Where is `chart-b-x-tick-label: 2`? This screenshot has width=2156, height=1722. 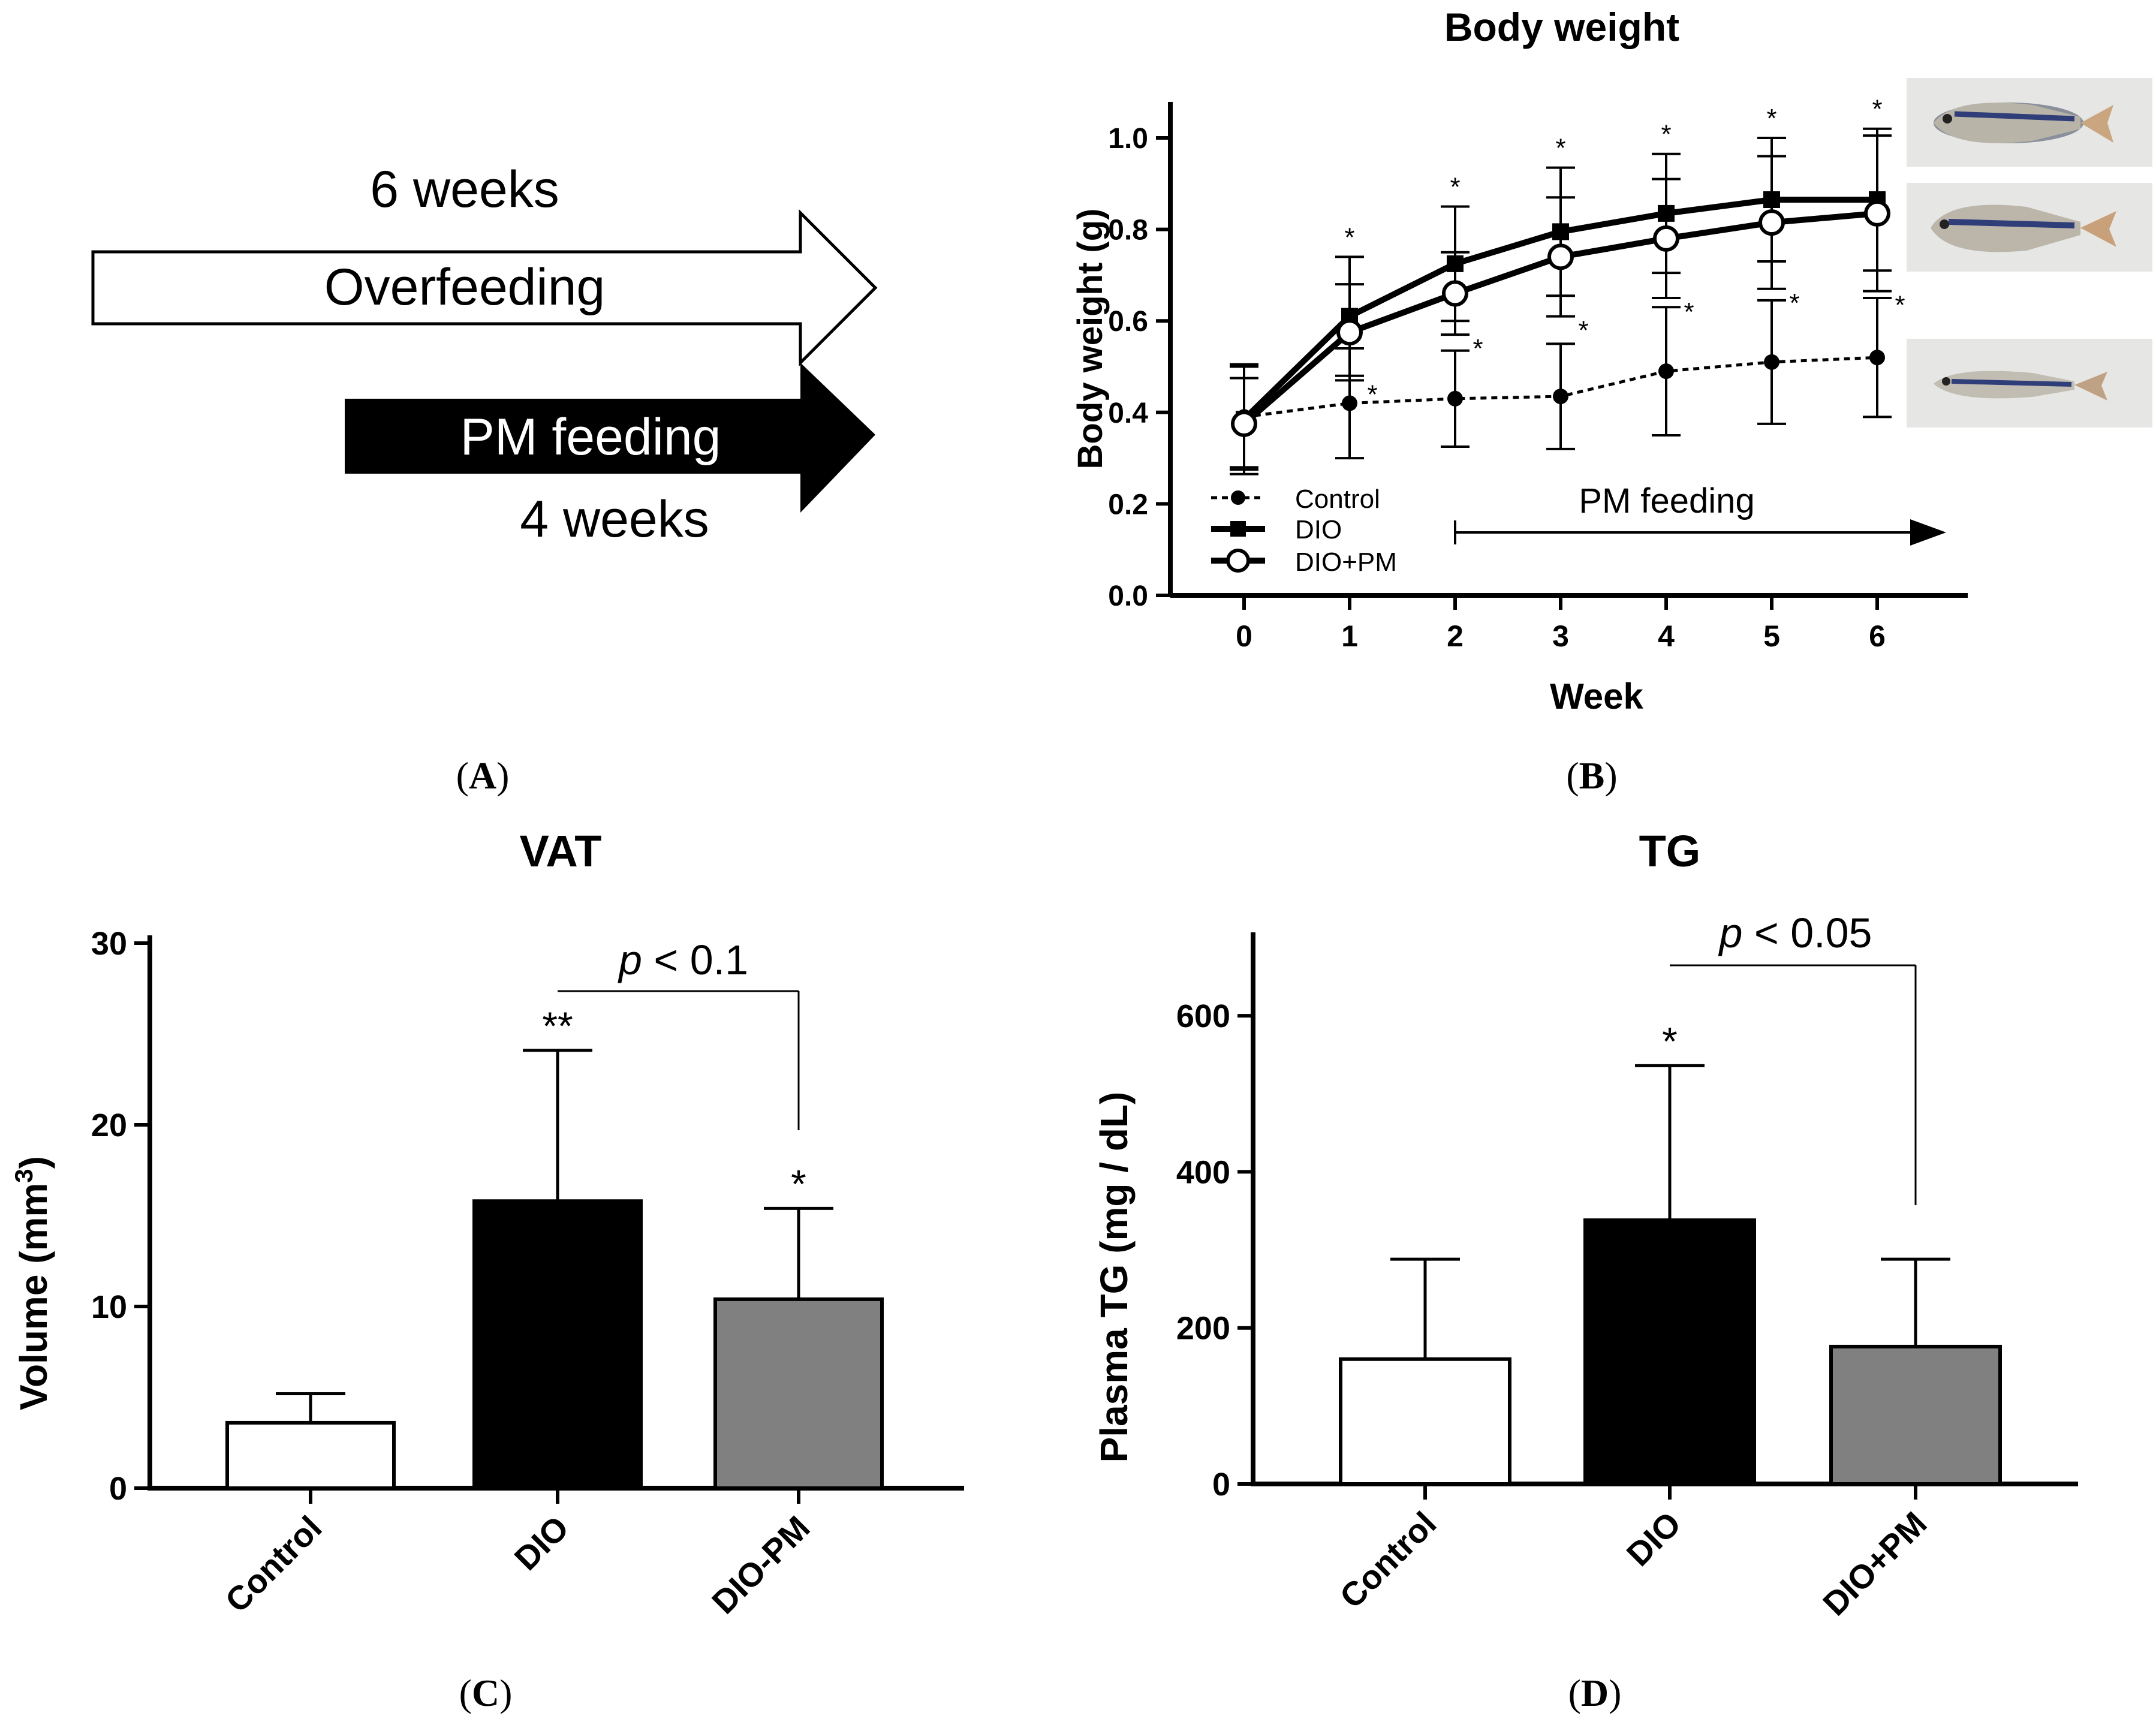 chart-b-x-tick-label: 2 is located at coordinates (1455, 636).